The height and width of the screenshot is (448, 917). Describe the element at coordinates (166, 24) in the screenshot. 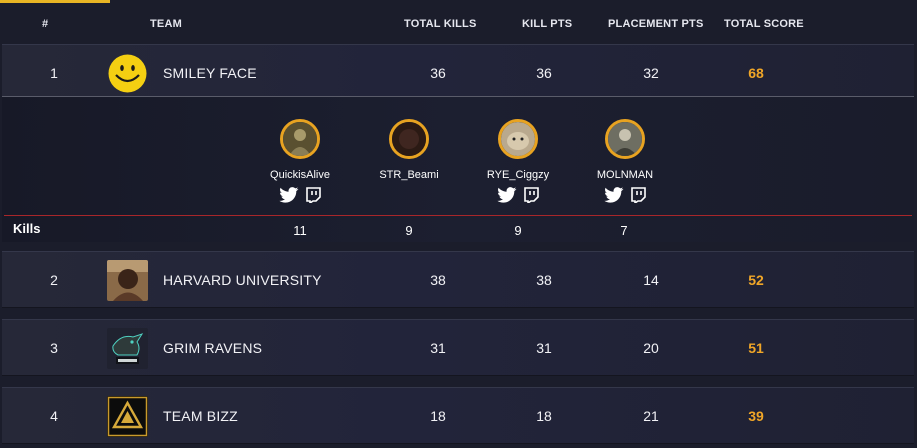

I see `header-team: TEAM` at that location.